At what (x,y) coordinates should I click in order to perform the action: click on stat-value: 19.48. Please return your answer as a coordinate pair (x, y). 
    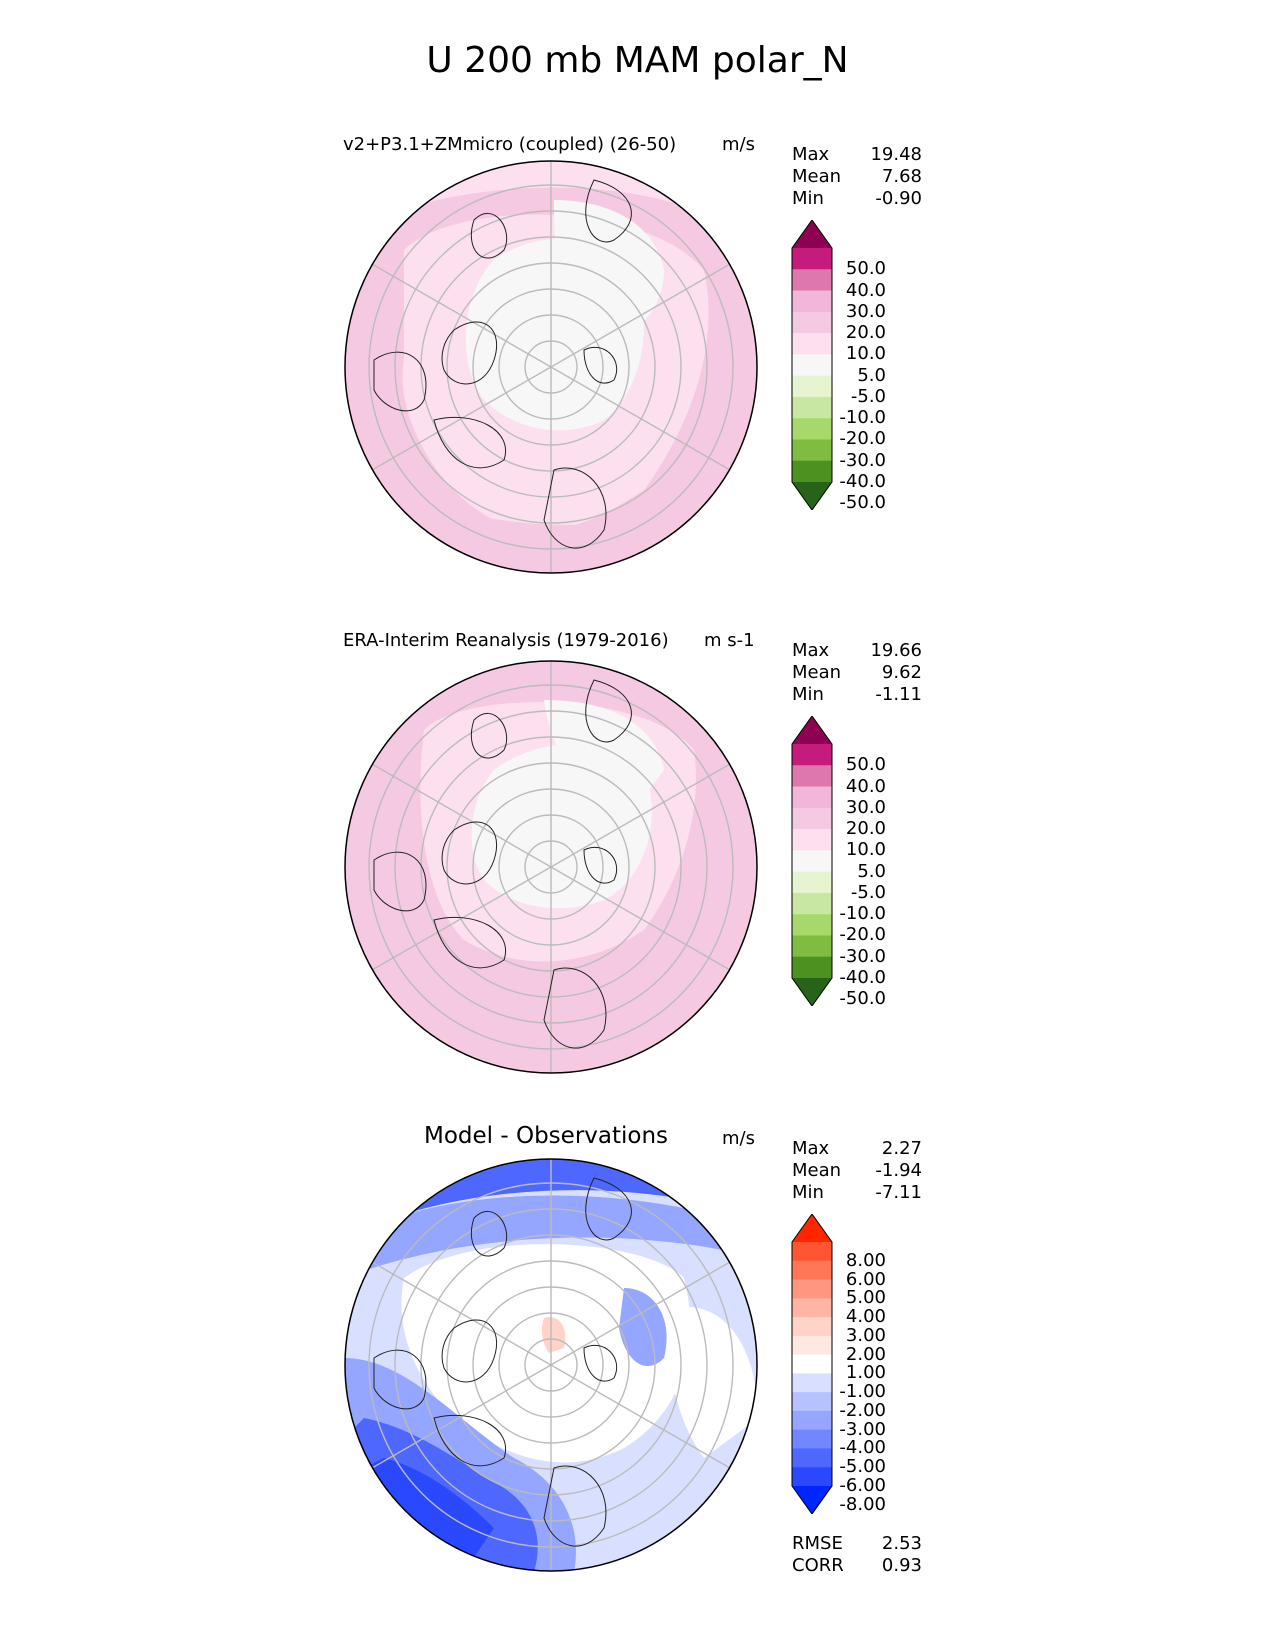
    Looking at the image, I should click on (896, 154).